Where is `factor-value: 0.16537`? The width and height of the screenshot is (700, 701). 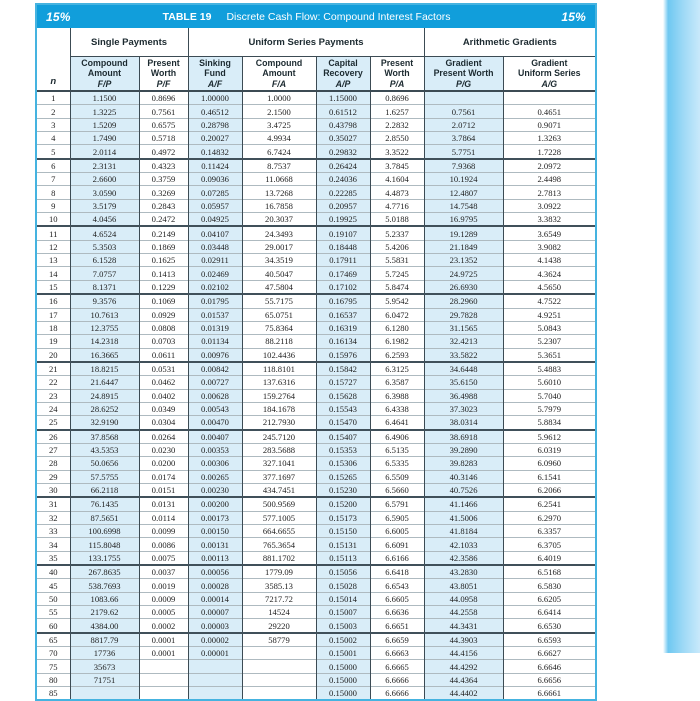
factor-value: 0.16537 is located at coordinates (343, 314).